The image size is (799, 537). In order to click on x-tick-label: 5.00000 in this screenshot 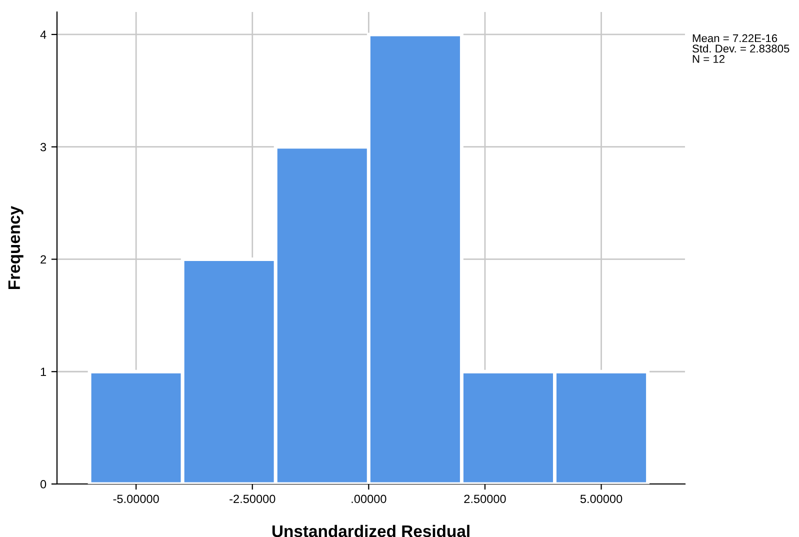, I will do `click(601, 499)`.